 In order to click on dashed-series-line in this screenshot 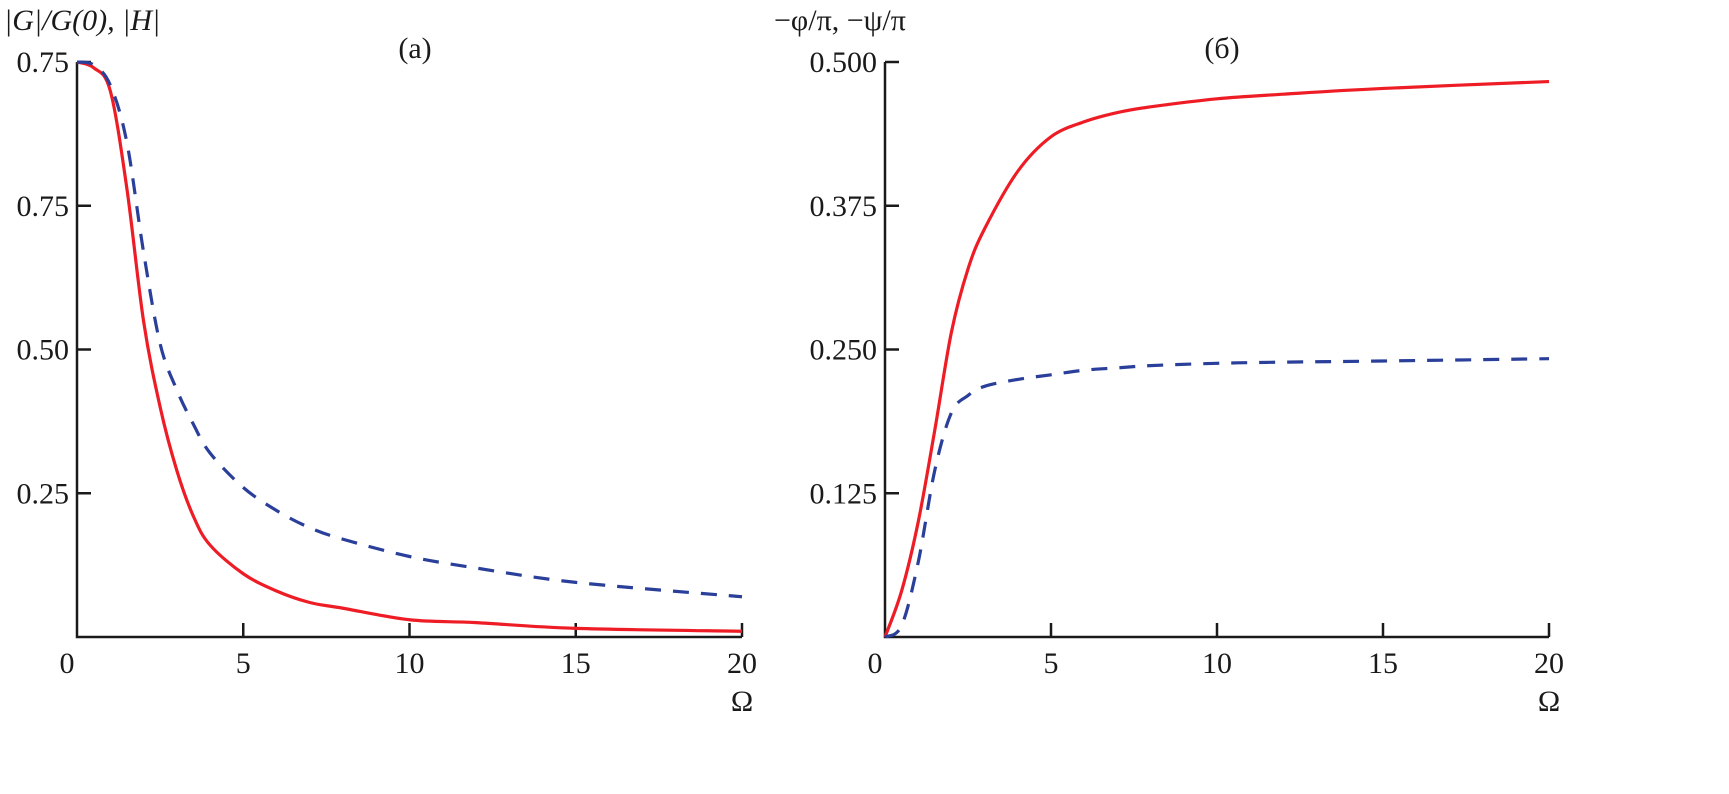, I will do `click(1217, 498)`.